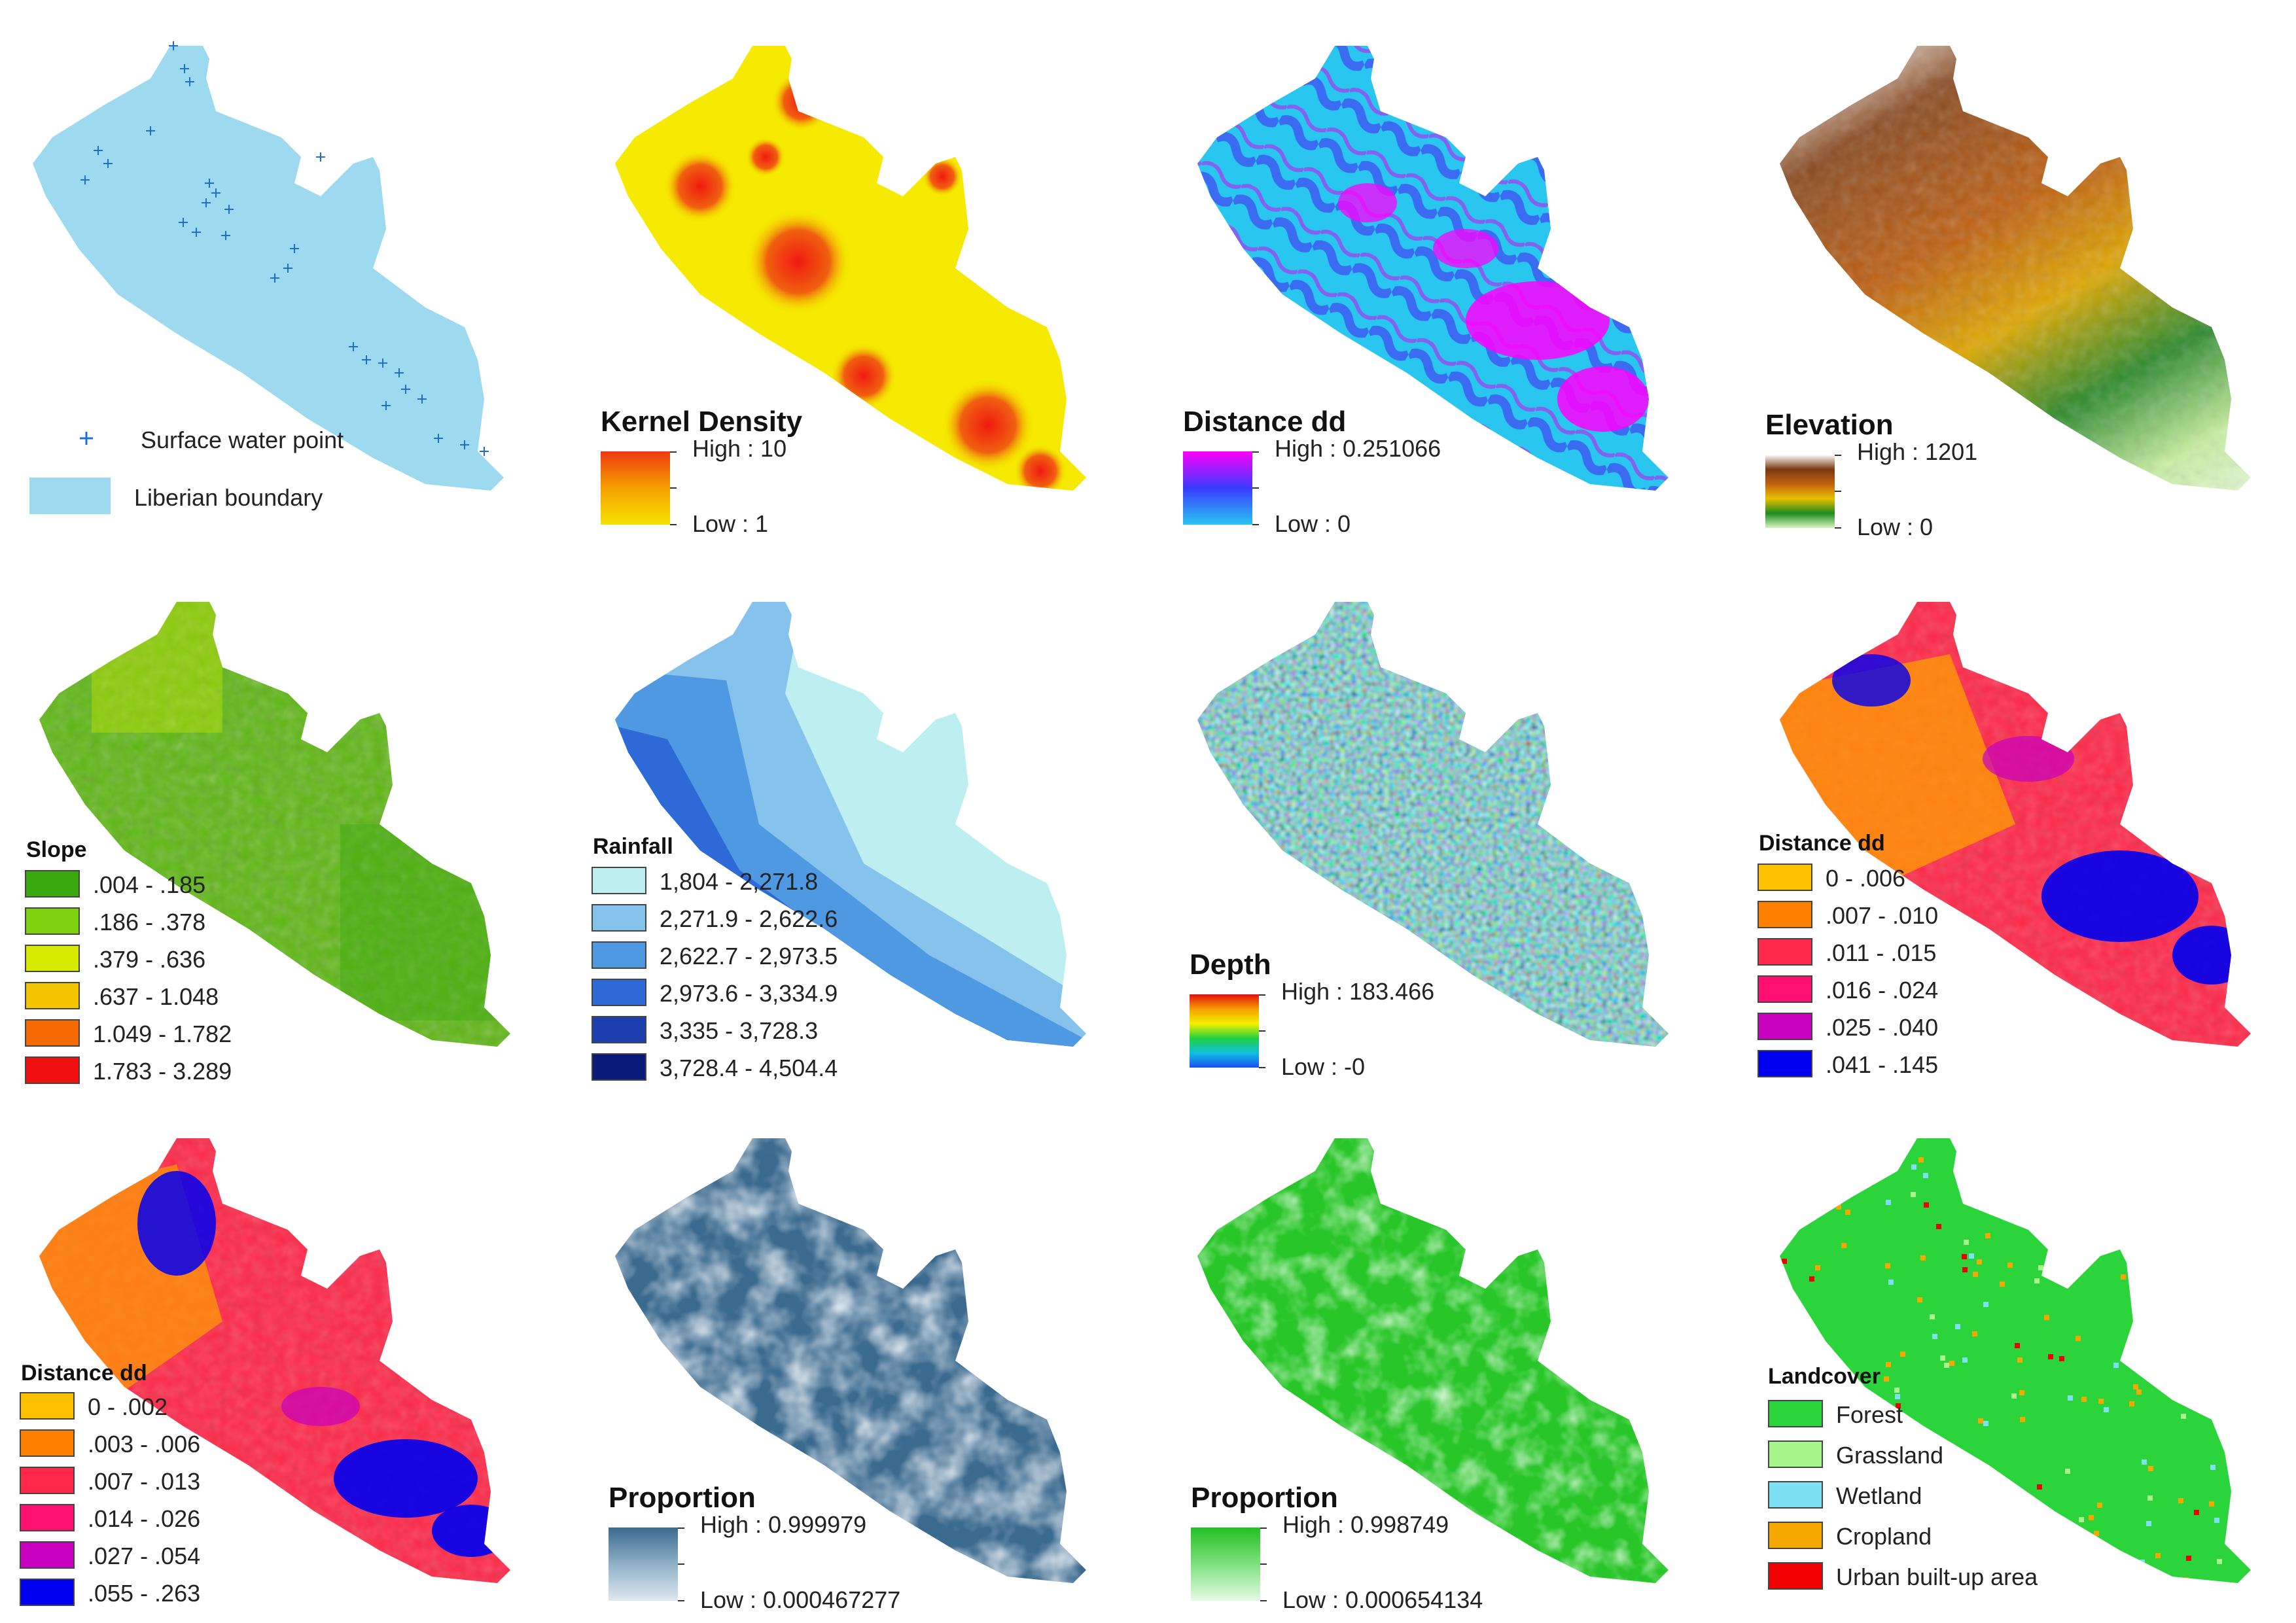 The image size is (2296, 1623). What do you see at coordinates (144, 1593) in the screenshot?
I see `legend-class-label: .055 - .263` at bounding box center [144, 1593].